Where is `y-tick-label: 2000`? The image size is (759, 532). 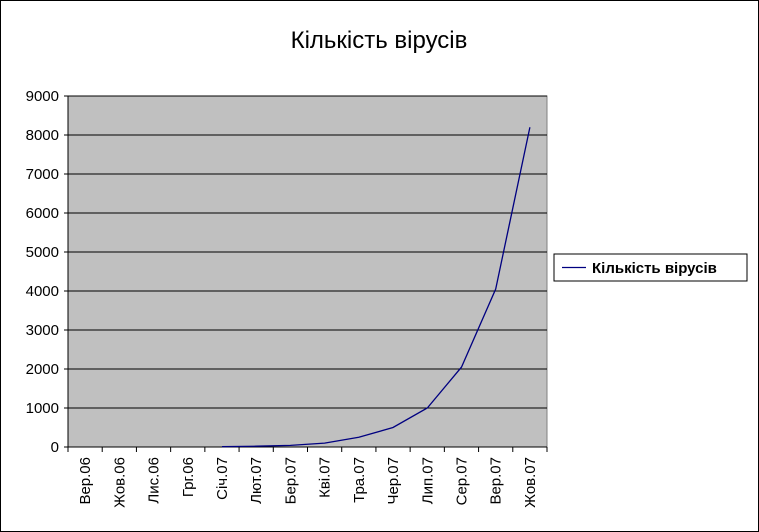
y-tick-label: 2000 is located at coordinates (42, 369).